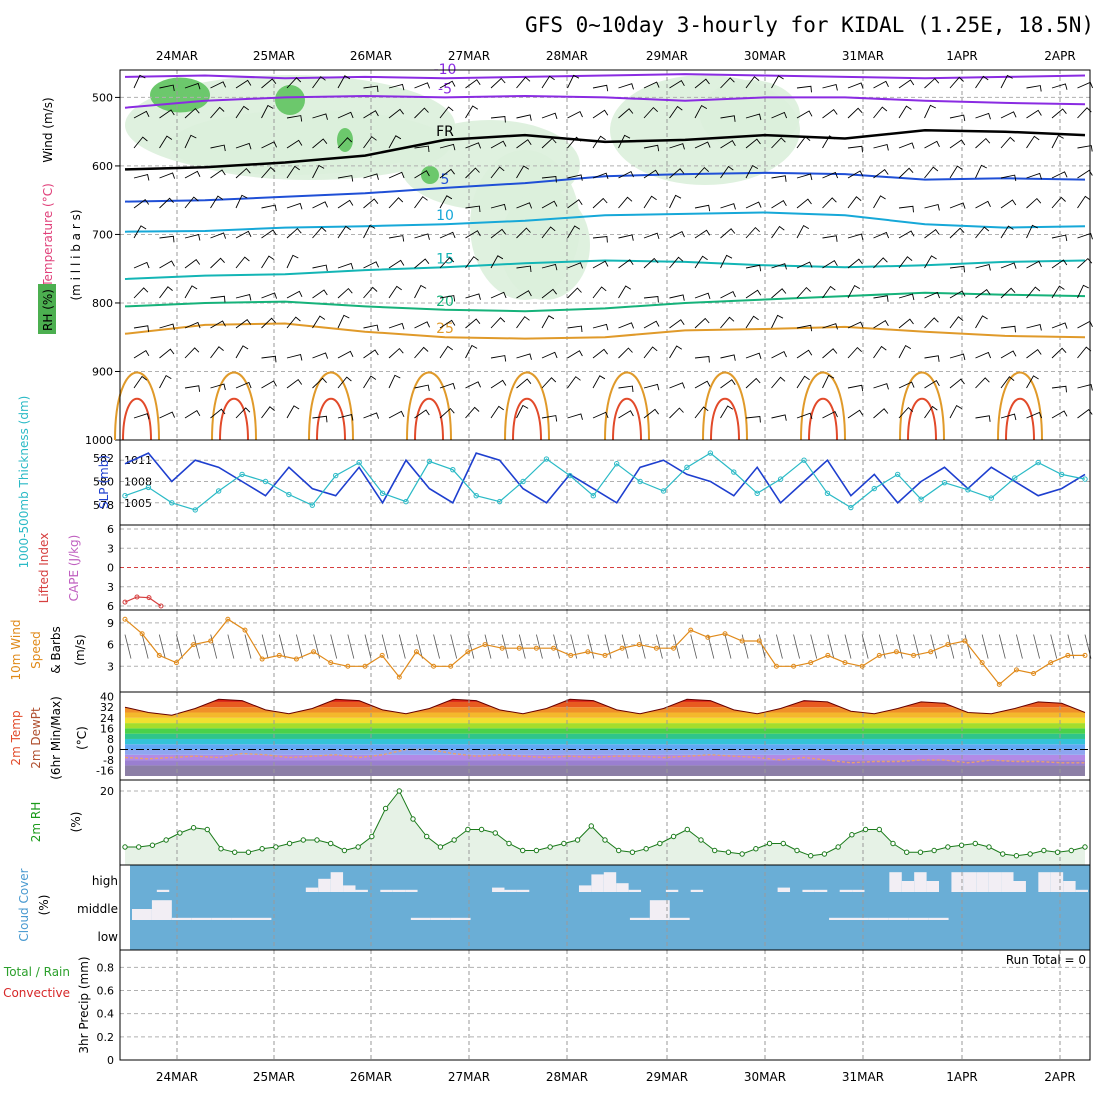 The height and width of the screenshot is (1100, 1100). I want to click on slp-line, so click(605, 478).